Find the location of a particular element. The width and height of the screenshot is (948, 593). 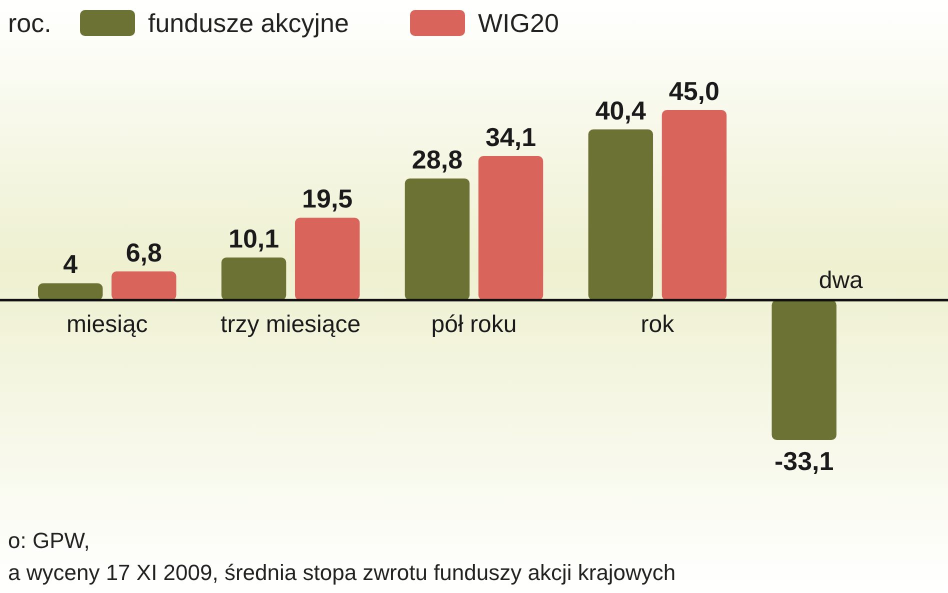

data-label: 34,1 is located at coordinates (510, 137).